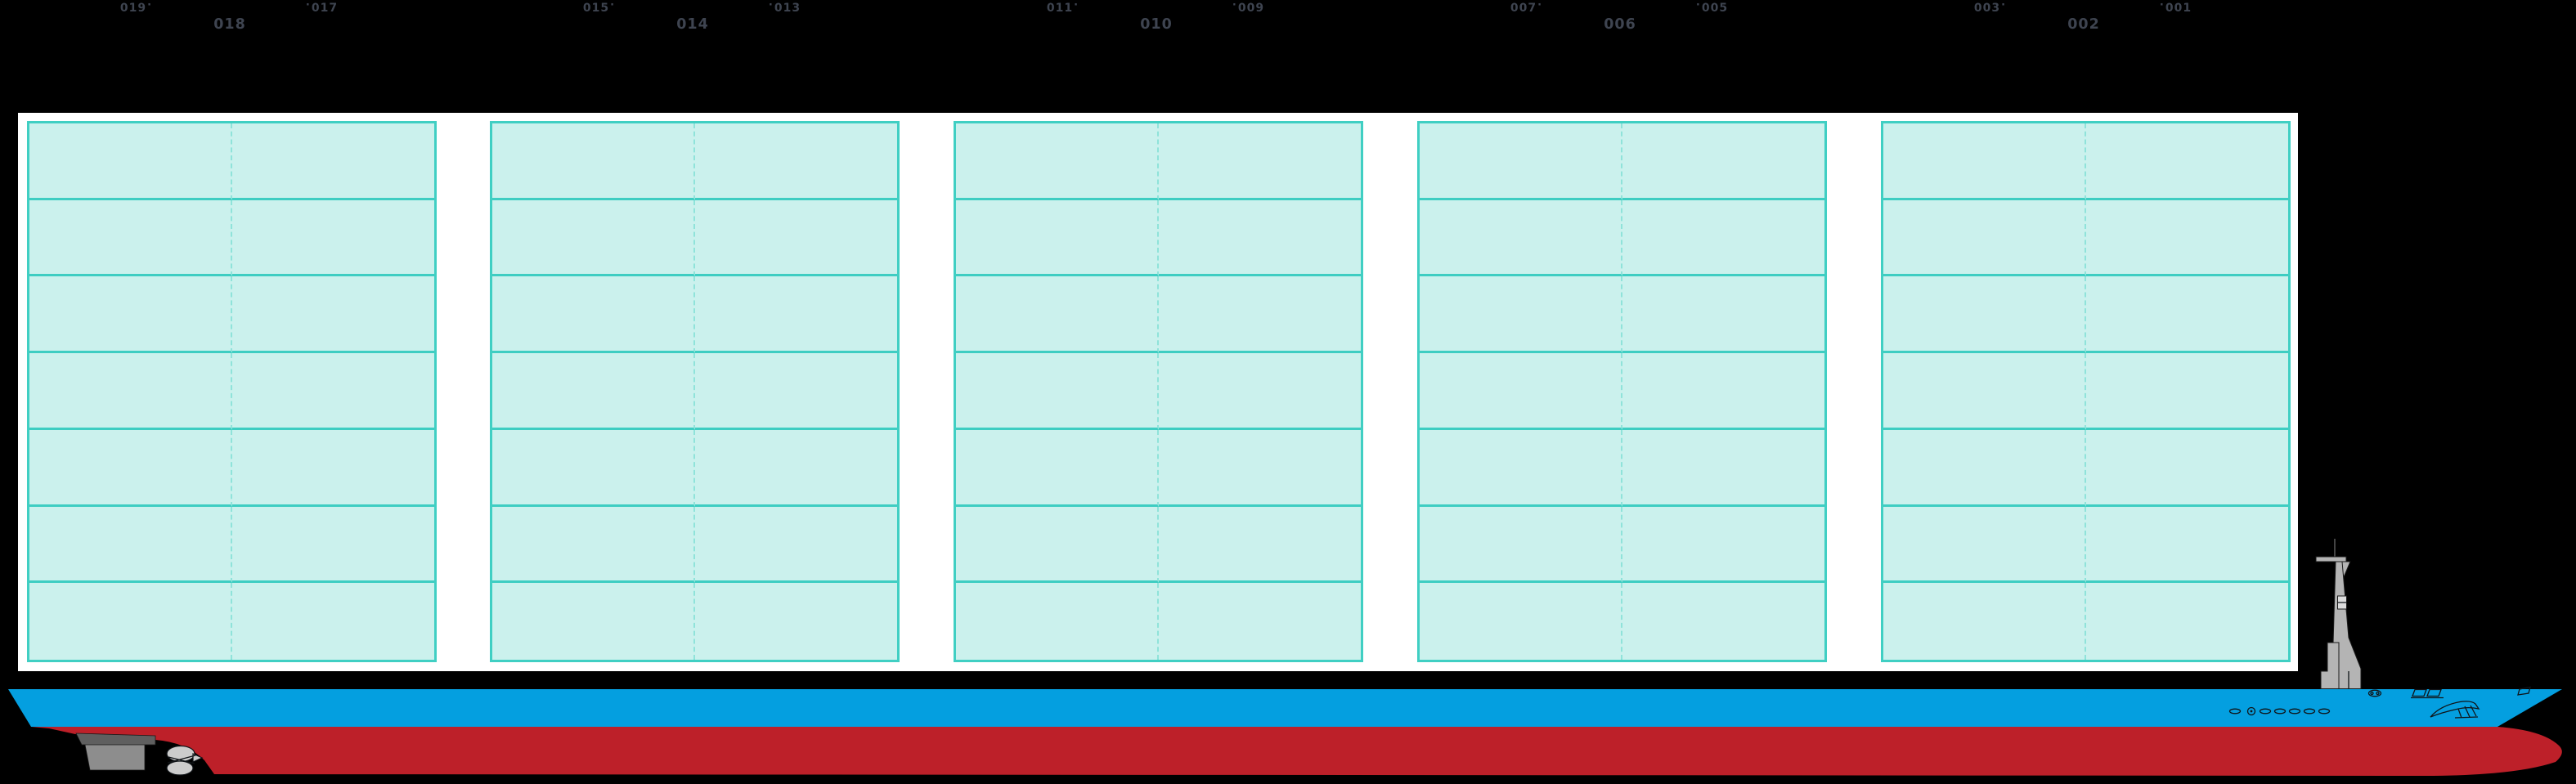 The height and width of the screenshot is (784, 2576). I want to click on bay-label-010: 010, so click(1157, 25).